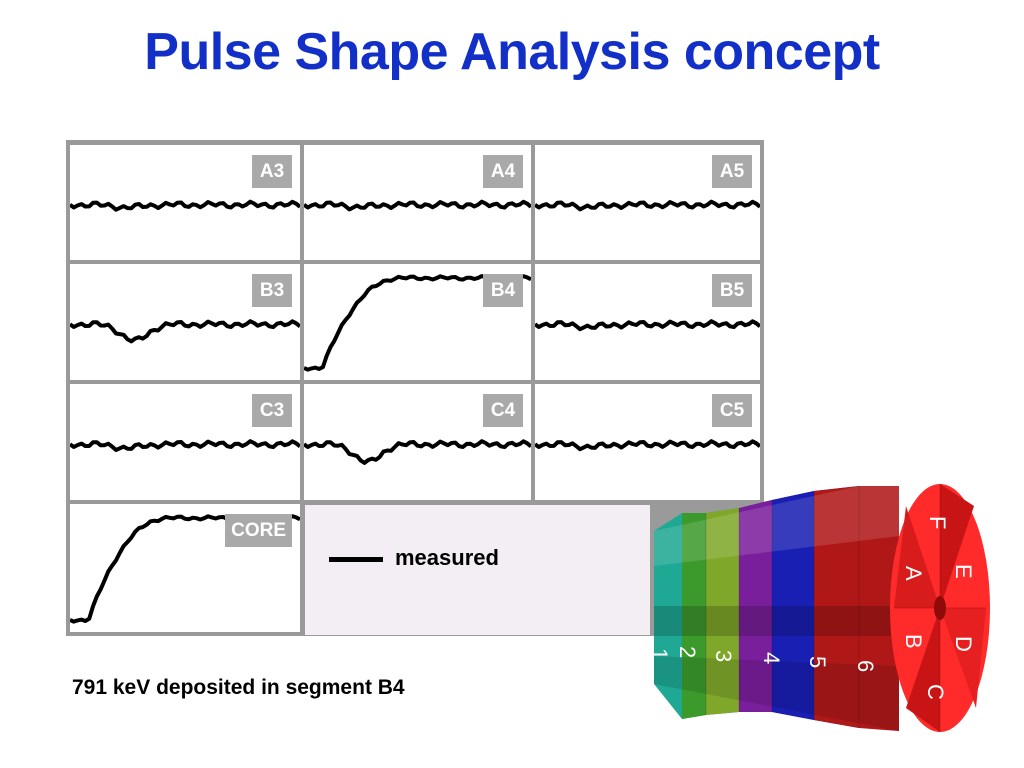 The height and width of the screenshot is (768, 1024). Describe the element at coordinates (817, 662) in the screenshot. I see `segment-number: 5` at that location.